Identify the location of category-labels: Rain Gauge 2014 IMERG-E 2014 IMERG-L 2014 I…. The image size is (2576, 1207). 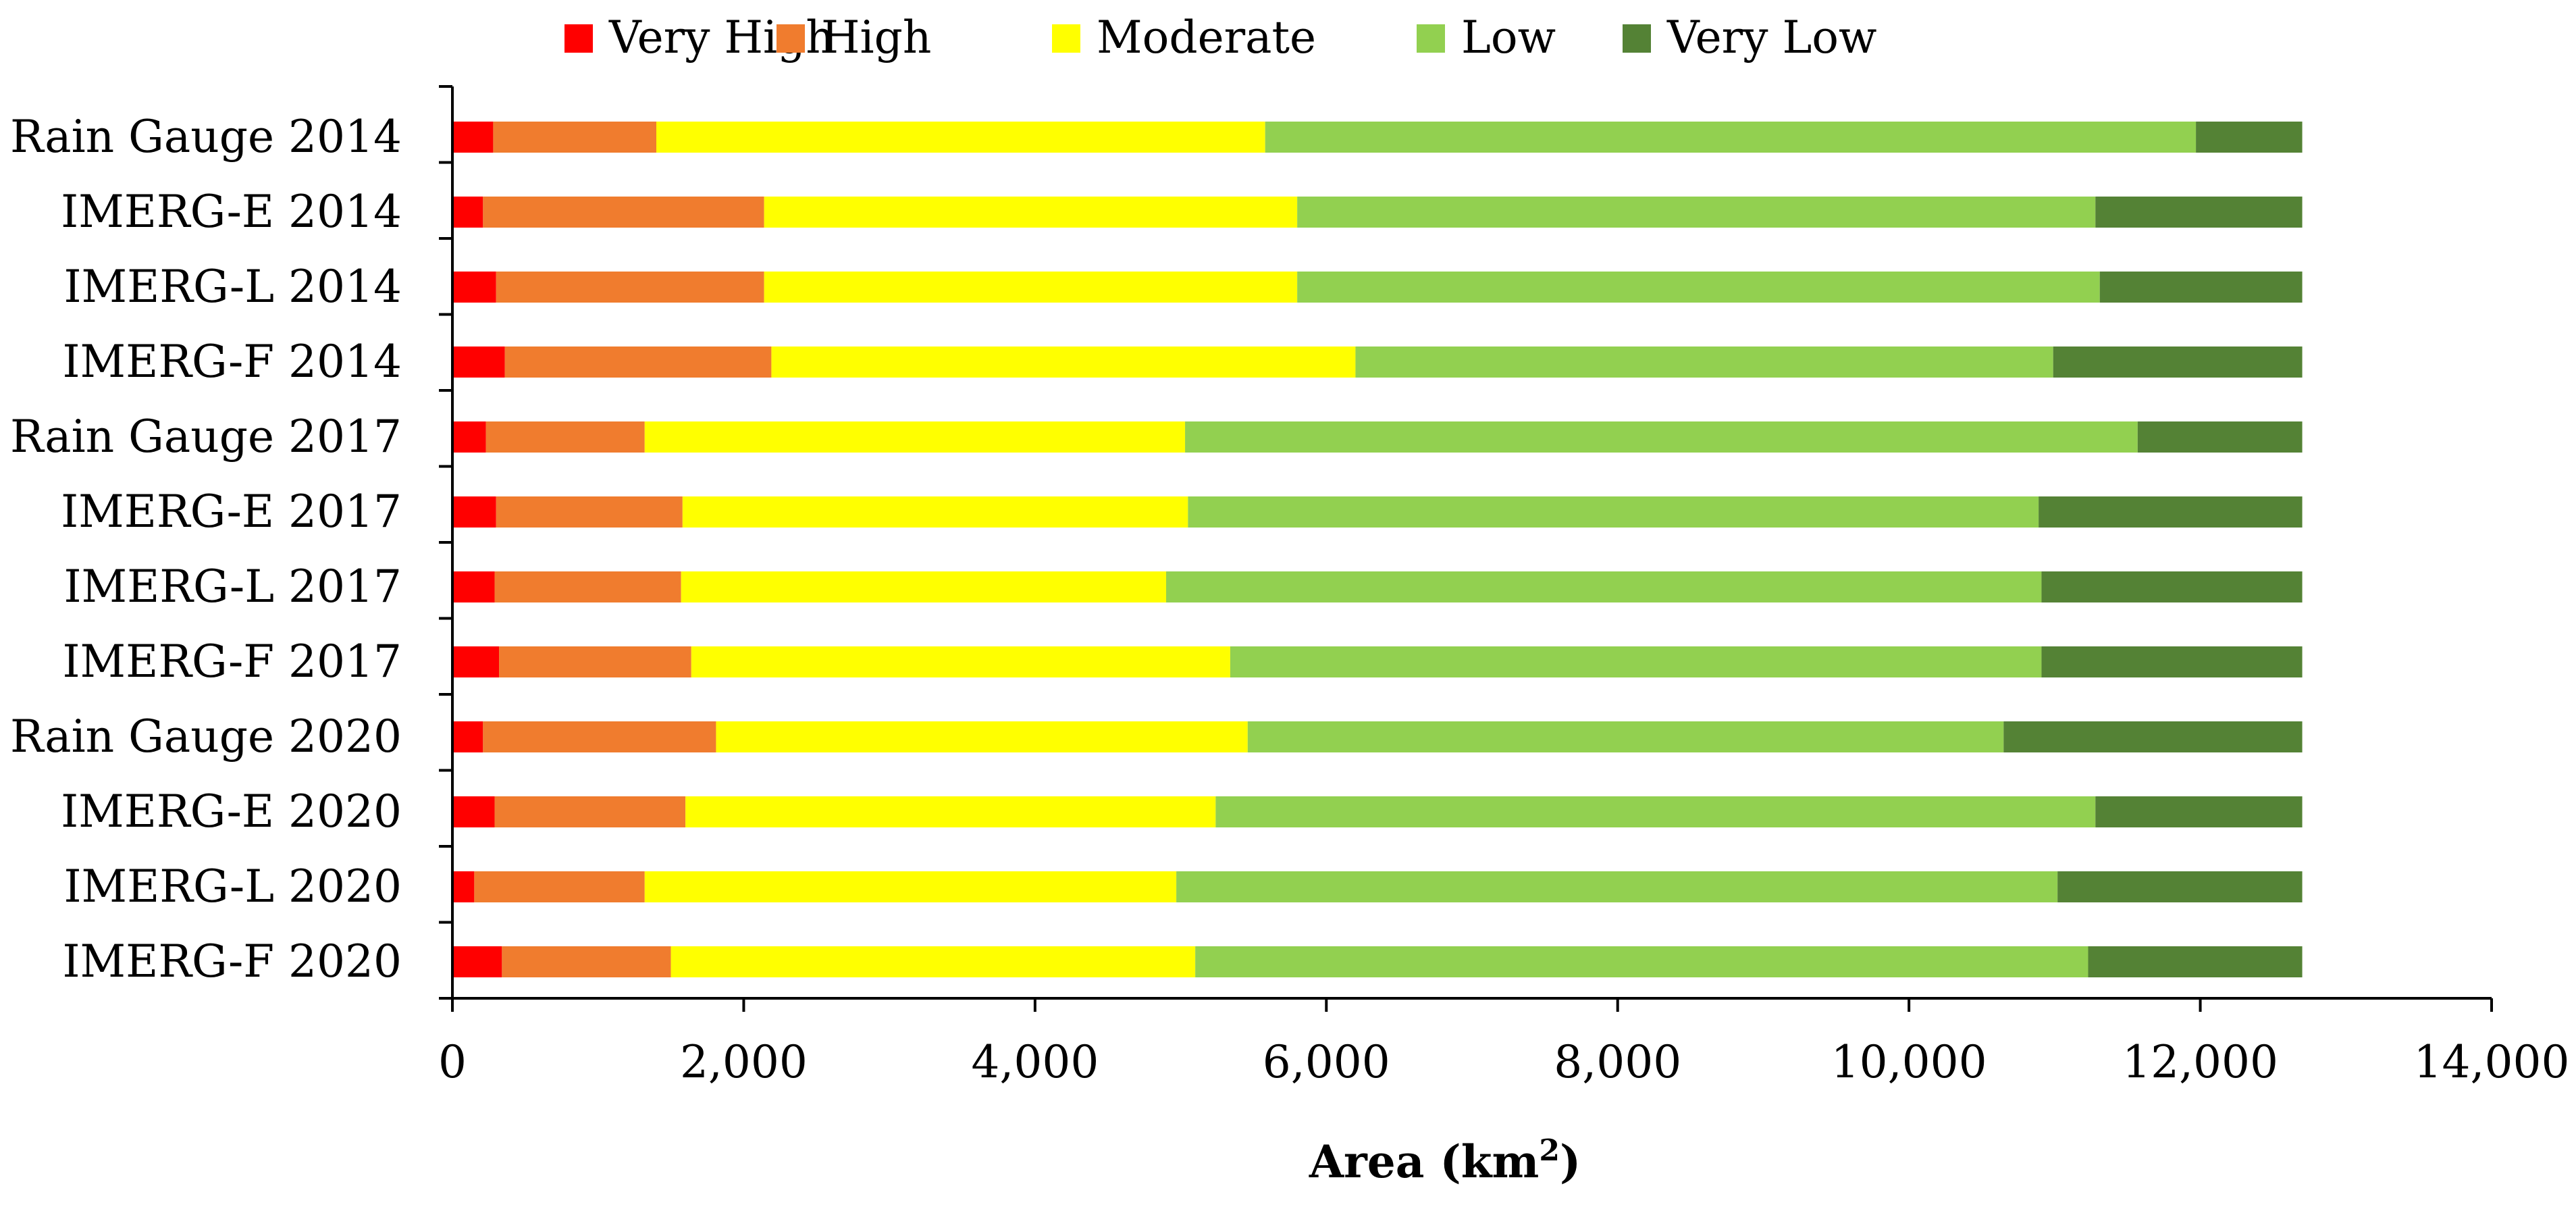
(206, 549).